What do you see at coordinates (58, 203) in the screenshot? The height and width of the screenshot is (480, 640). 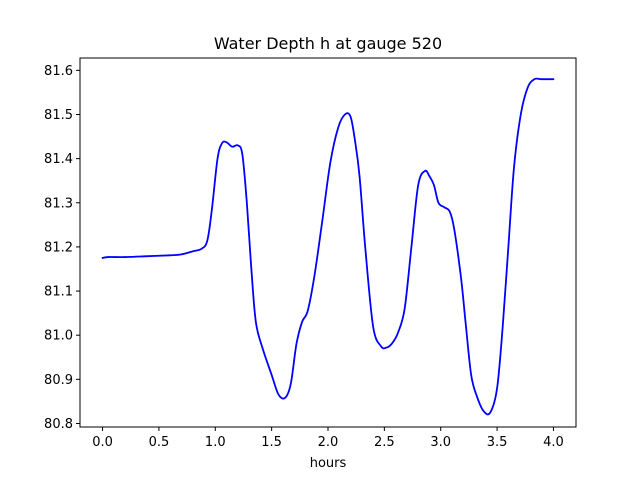 I see `y-tick-label: 81.3` at bounding box center [58, 203].